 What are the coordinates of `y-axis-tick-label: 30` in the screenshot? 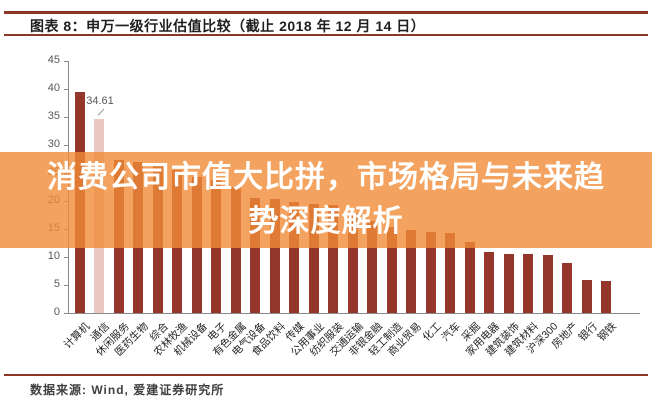 It's located at (53, 144).